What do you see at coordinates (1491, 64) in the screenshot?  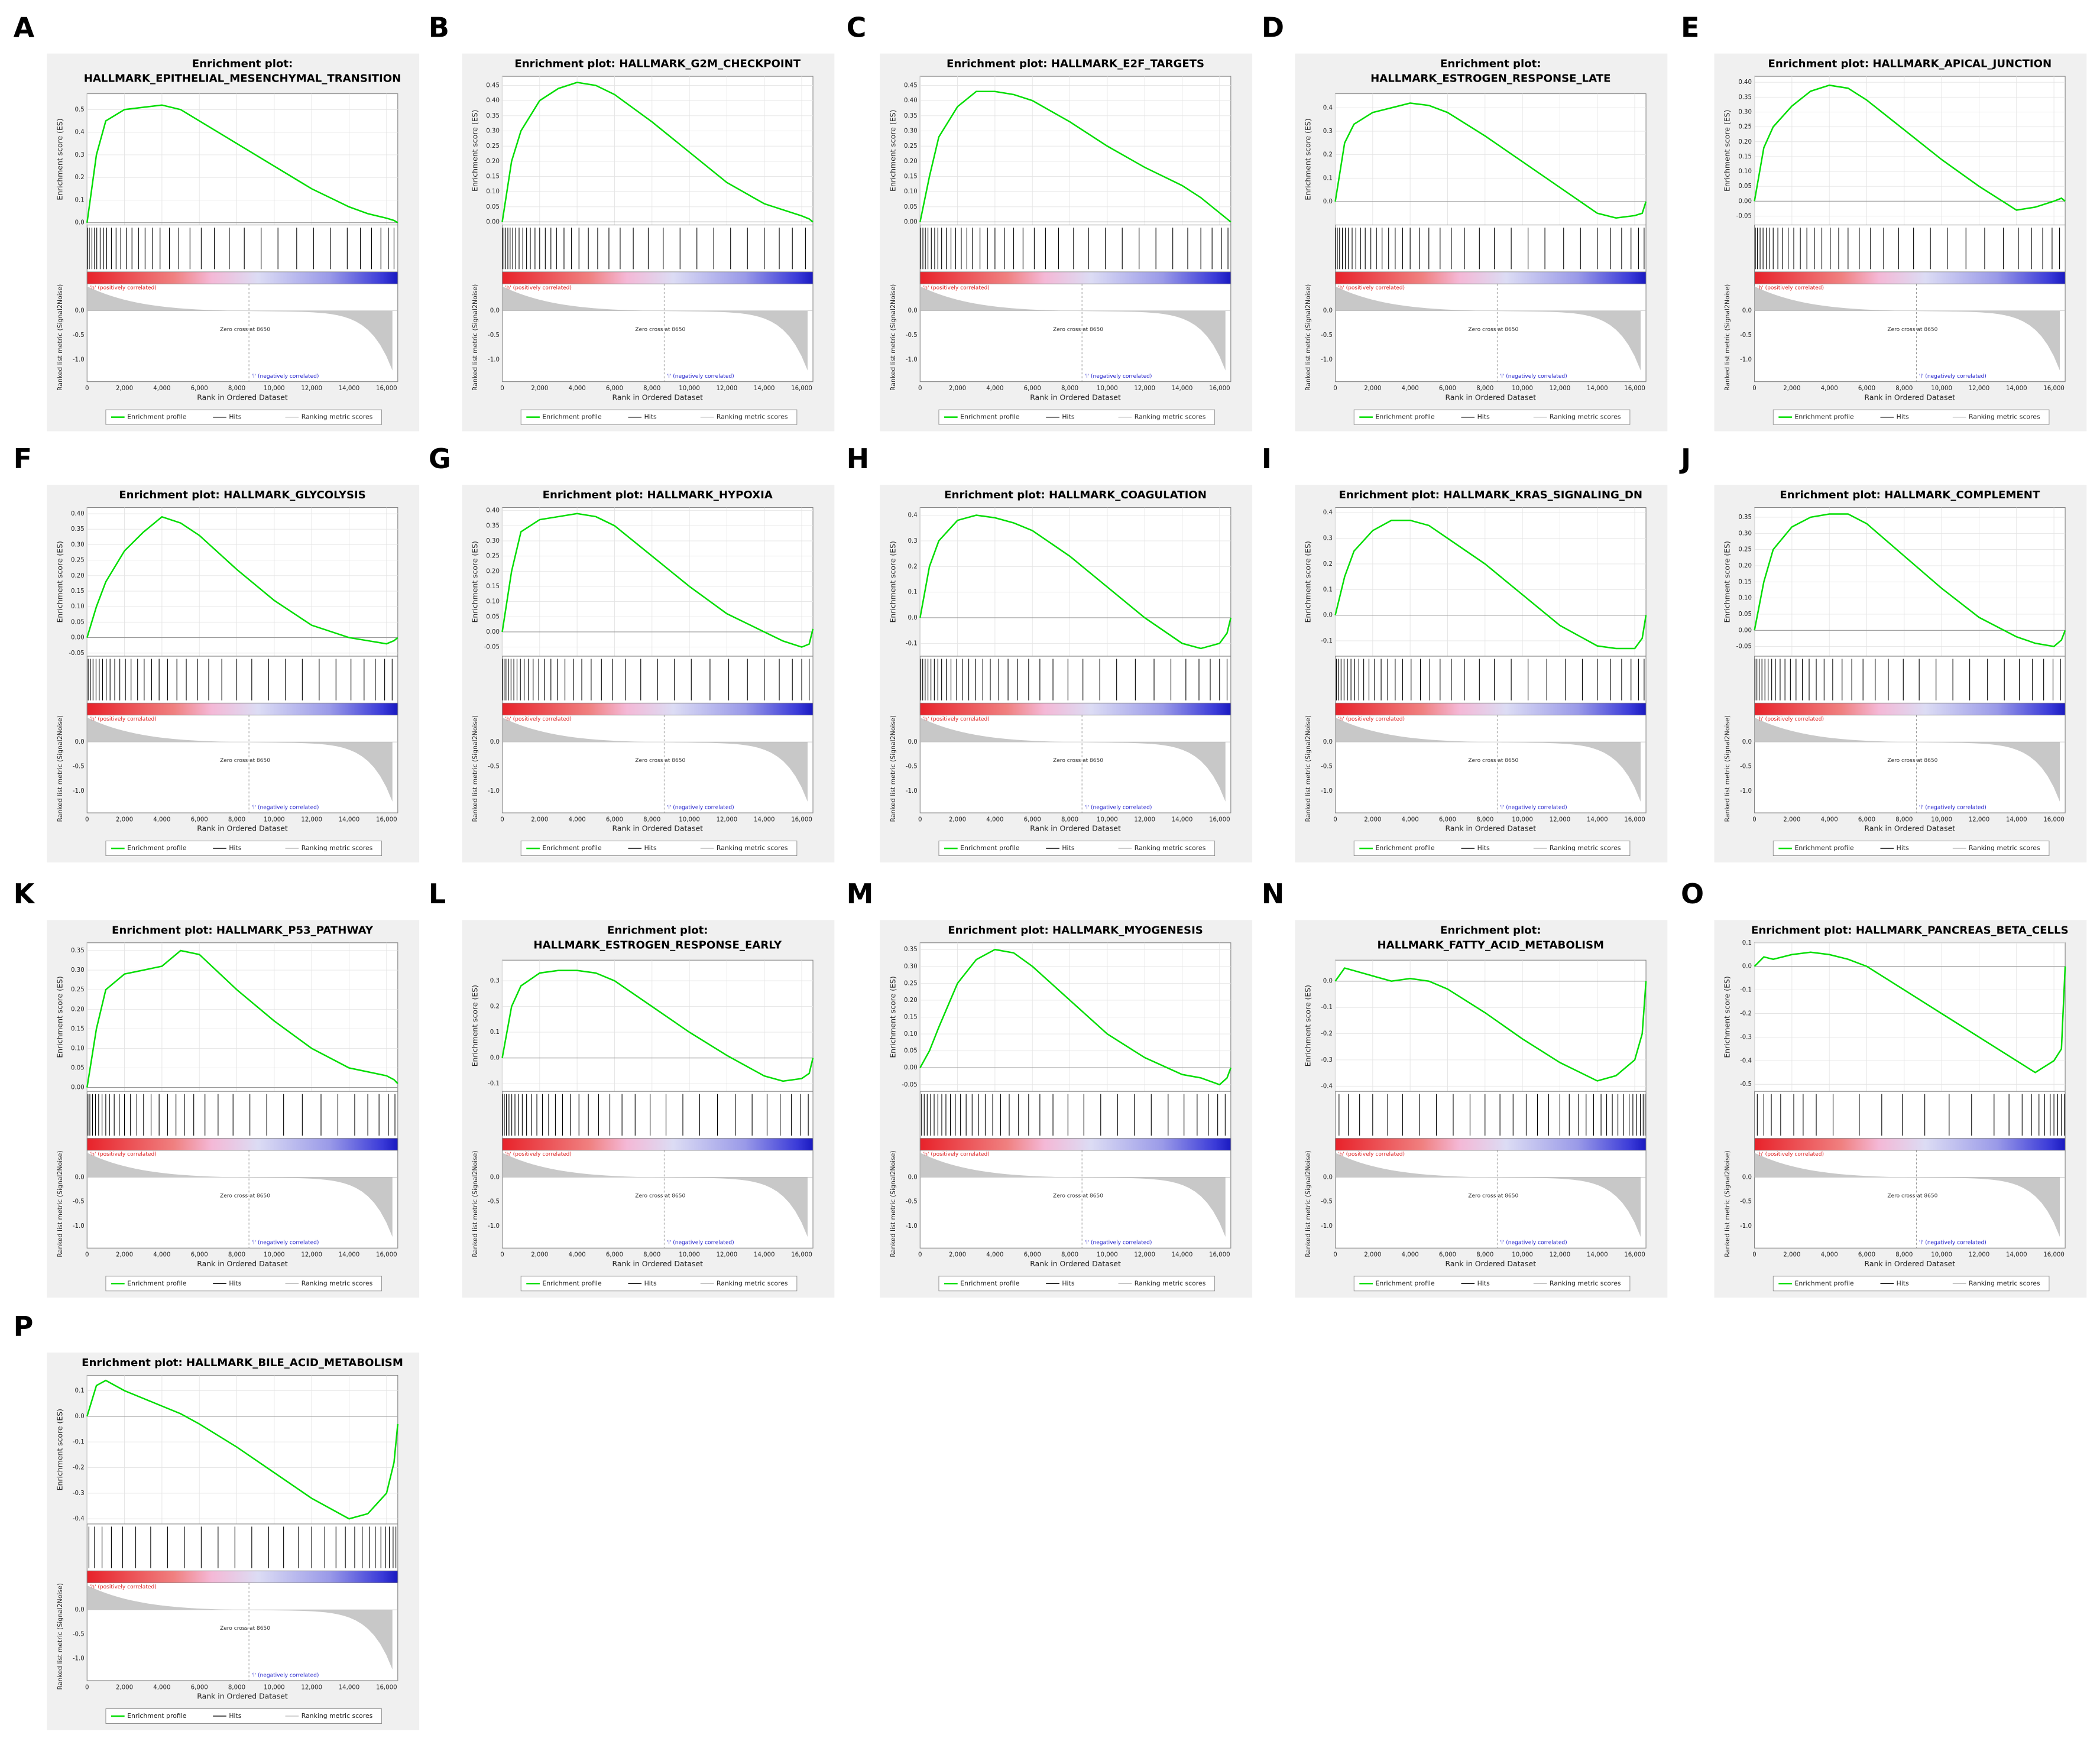 I see `chart-title: Enrichment plot:` at bounding box center [1491, 64].